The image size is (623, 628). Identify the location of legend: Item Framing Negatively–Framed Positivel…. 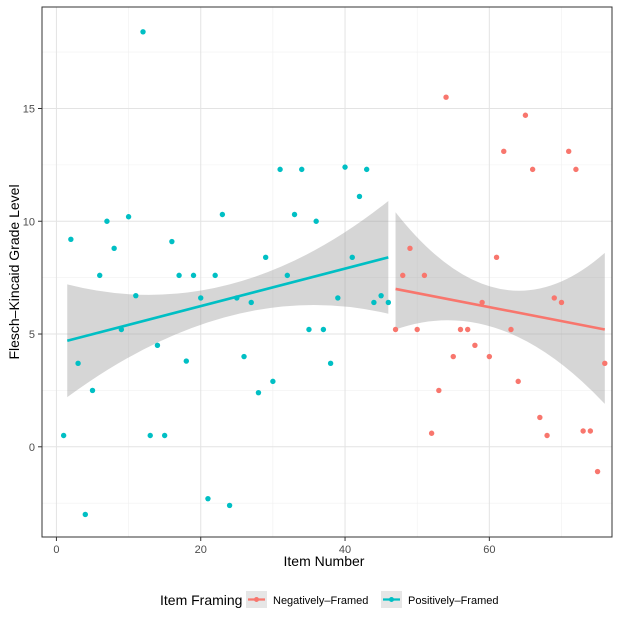
(329, 599).